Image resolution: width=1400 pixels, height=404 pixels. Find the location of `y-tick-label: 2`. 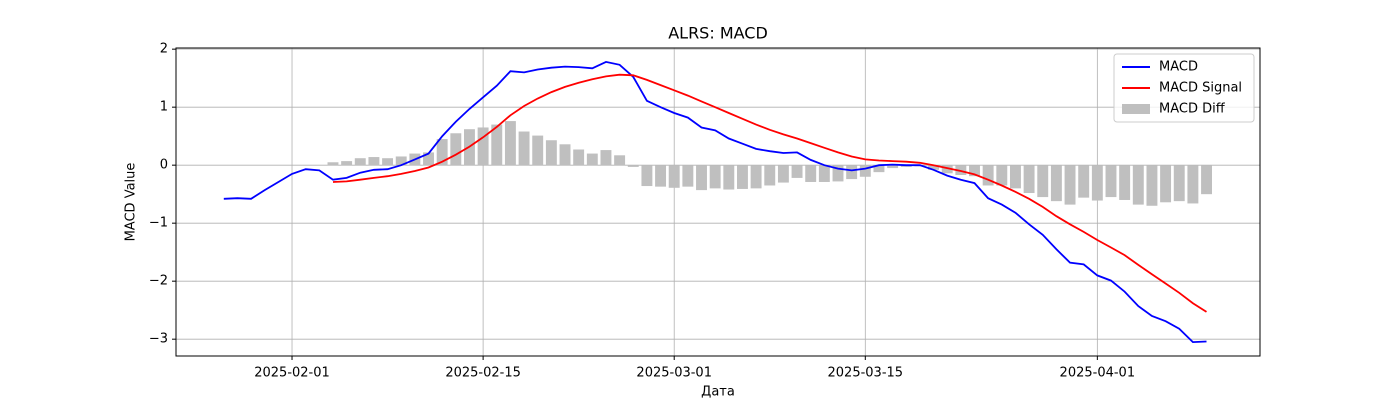

y-tick-label: 2 is located at coordinates (164, 49).